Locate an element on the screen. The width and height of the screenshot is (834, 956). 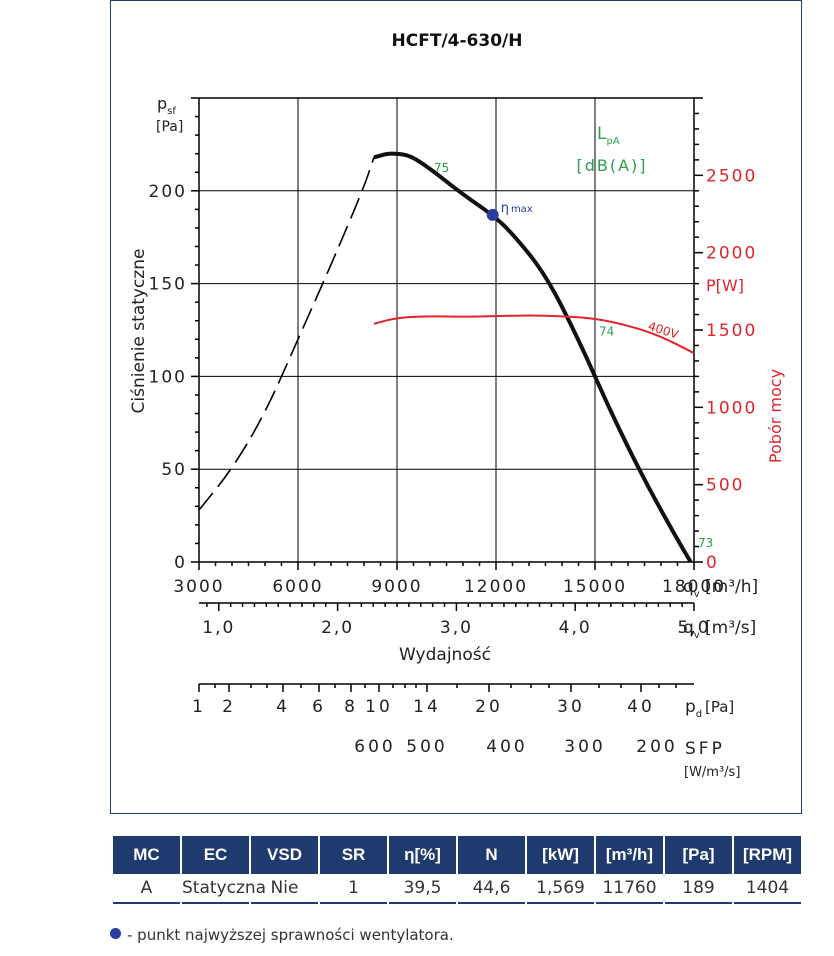
pd-tick-label: 8 is located at coordinates (351, 707).